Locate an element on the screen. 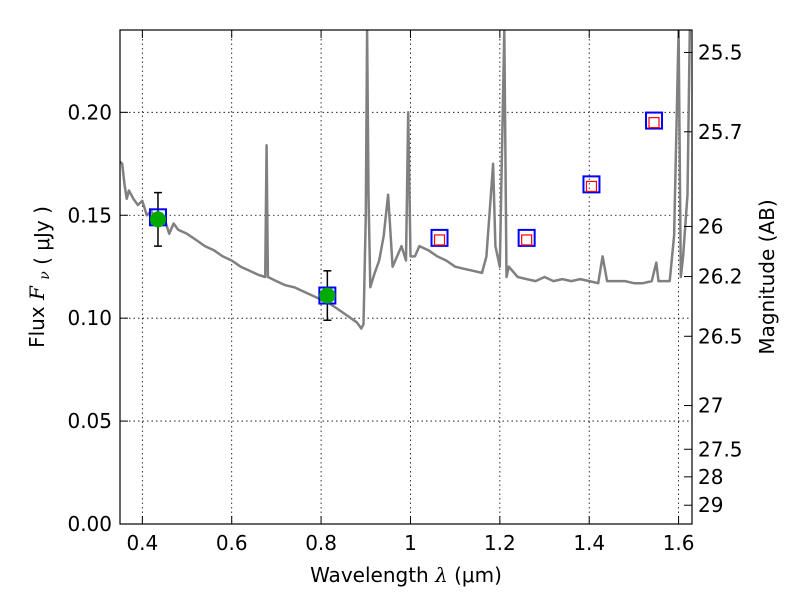 This screenshot has width=800, height=600. y-axis-label: Flux F ν ( μJy ) is located at coordinates (39, 277).